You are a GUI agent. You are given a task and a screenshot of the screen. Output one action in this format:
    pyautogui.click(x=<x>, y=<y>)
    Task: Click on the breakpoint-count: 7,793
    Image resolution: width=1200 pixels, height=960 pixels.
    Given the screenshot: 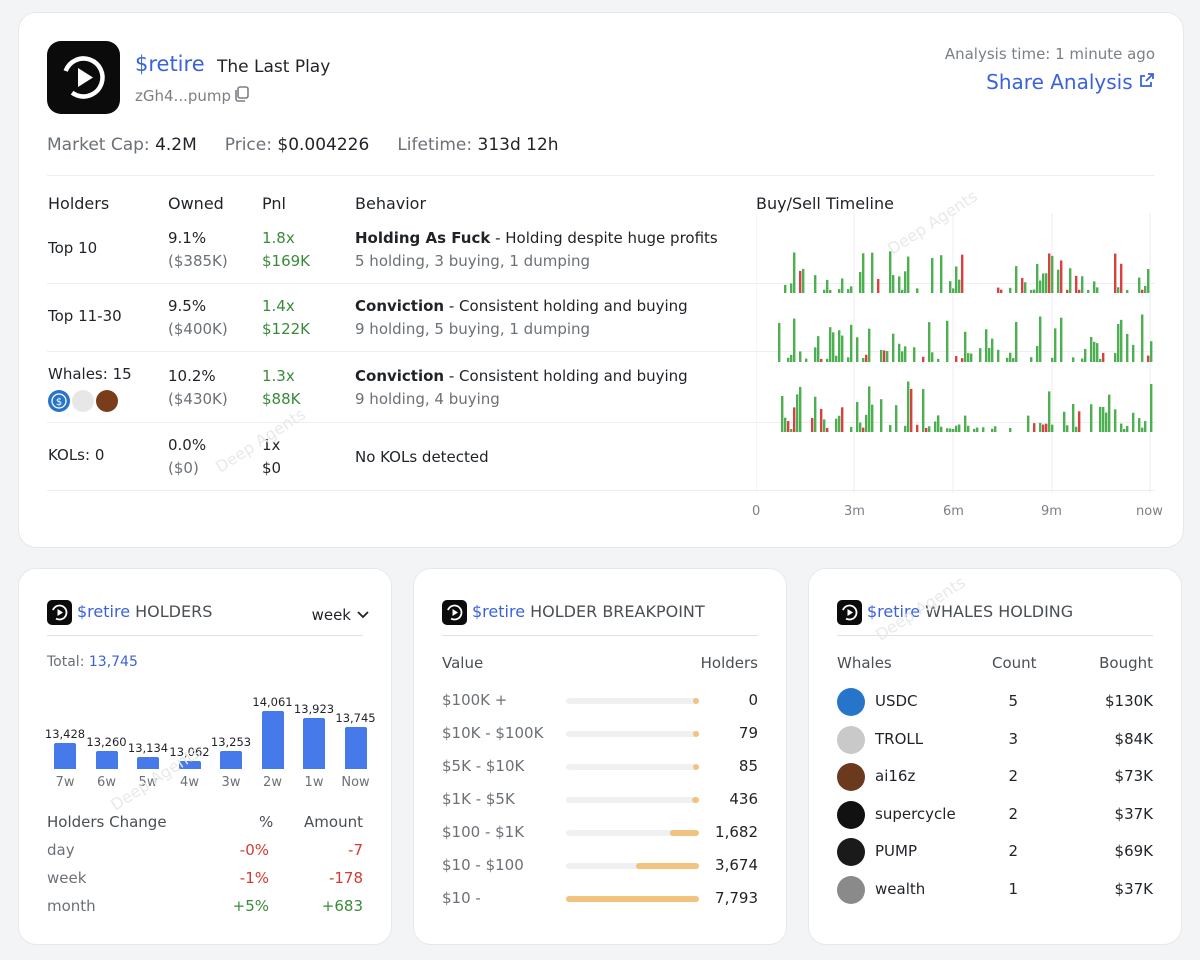 What is the action you would take?
    pyautogui.click(x=736, y=898)
    